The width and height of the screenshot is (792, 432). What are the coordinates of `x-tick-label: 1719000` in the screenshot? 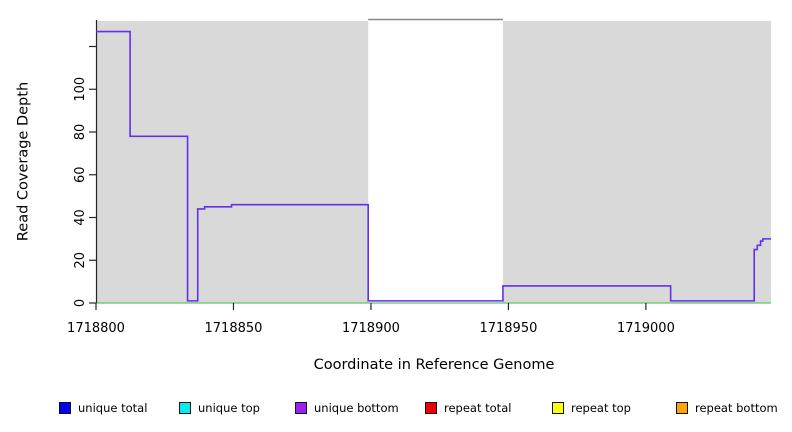 It's located at (646, 328).